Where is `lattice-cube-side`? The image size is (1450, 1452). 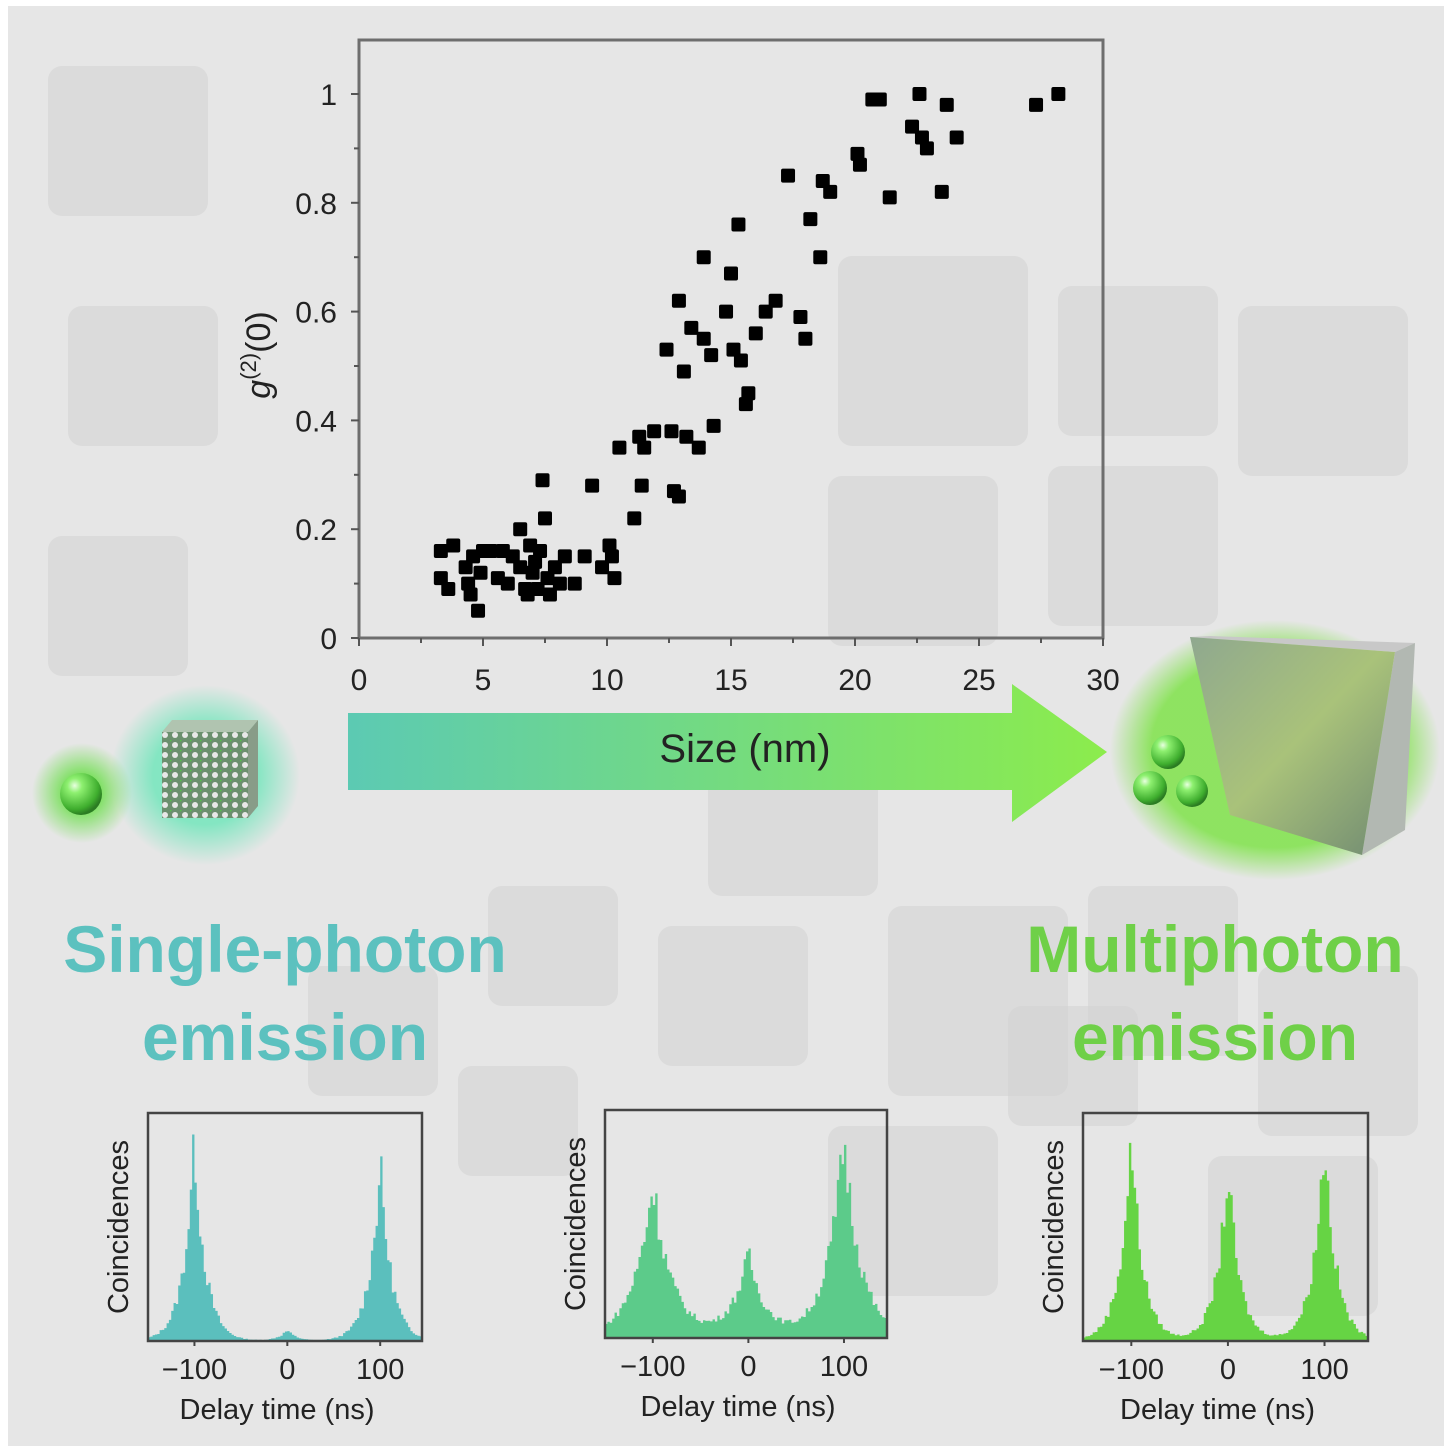 lattice-cube-side is located at coordinates (253, 769).